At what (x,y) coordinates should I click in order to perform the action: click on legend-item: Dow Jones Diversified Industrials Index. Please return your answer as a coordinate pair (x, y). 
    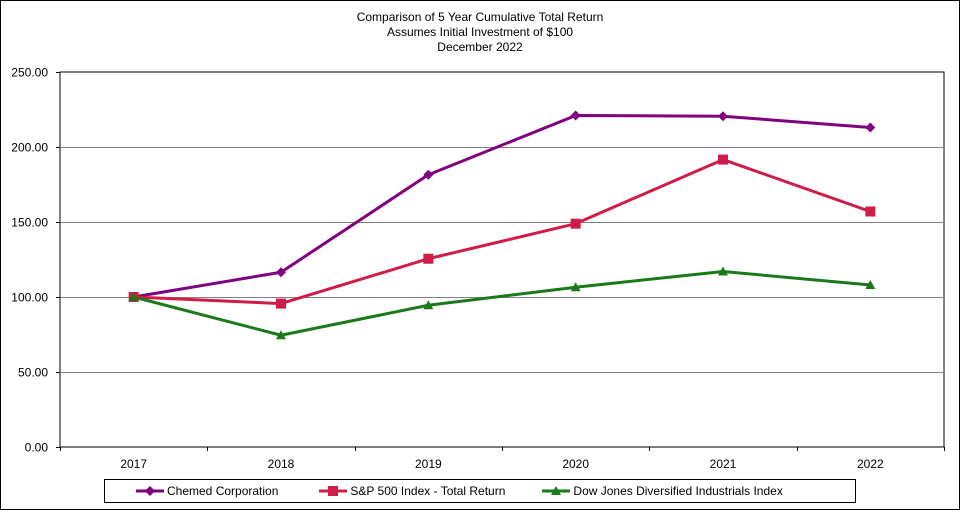
    Looking at the image, I should click on (662, 491).